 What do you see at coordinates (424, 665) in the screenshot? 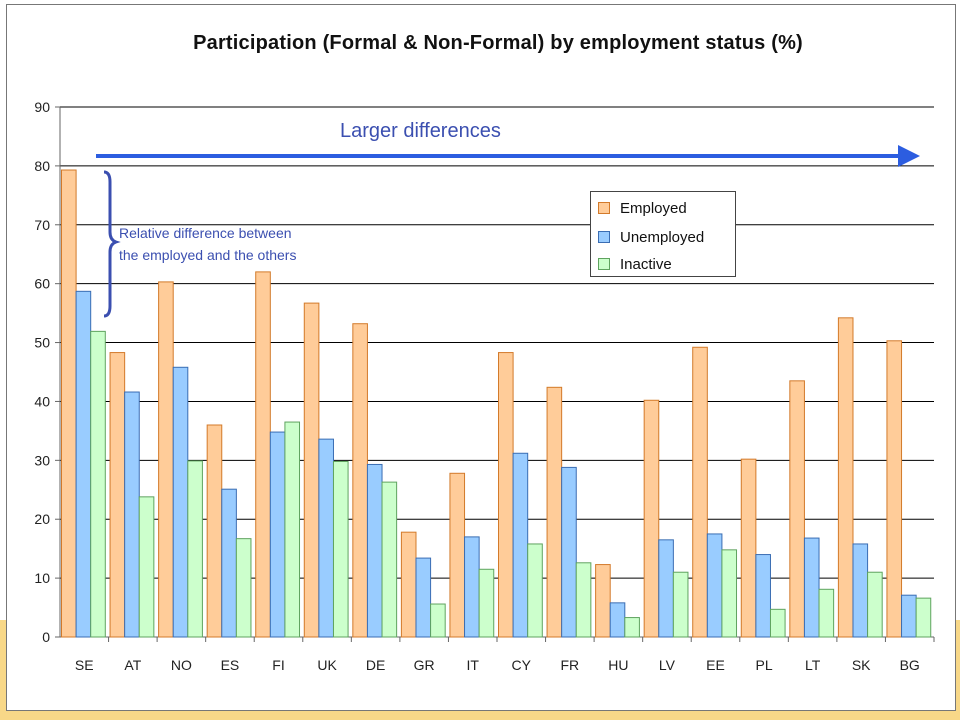
I see `x-tick-label-gr: GR` at bounding box center [424, 665].